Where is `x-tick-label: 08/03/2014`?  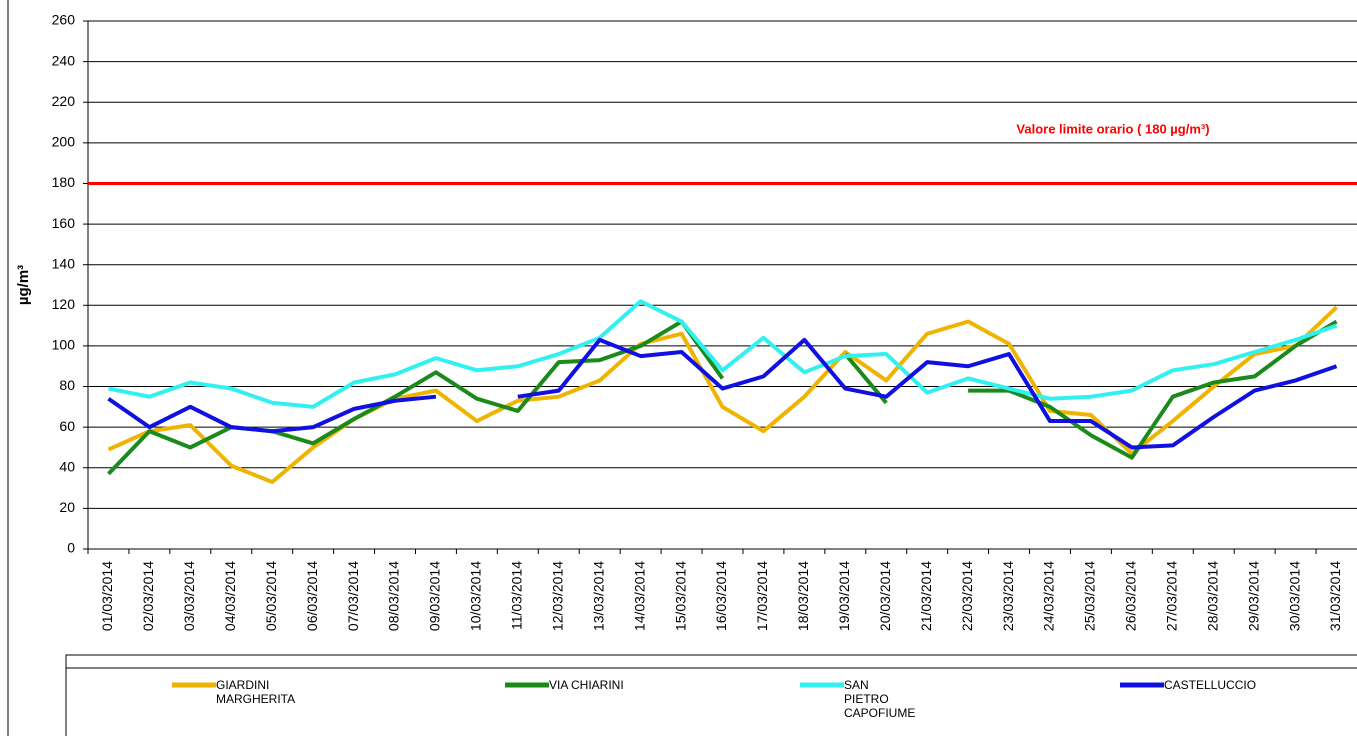 x-tick-label: 08/03/2014 is located at coordinates (394, 596).